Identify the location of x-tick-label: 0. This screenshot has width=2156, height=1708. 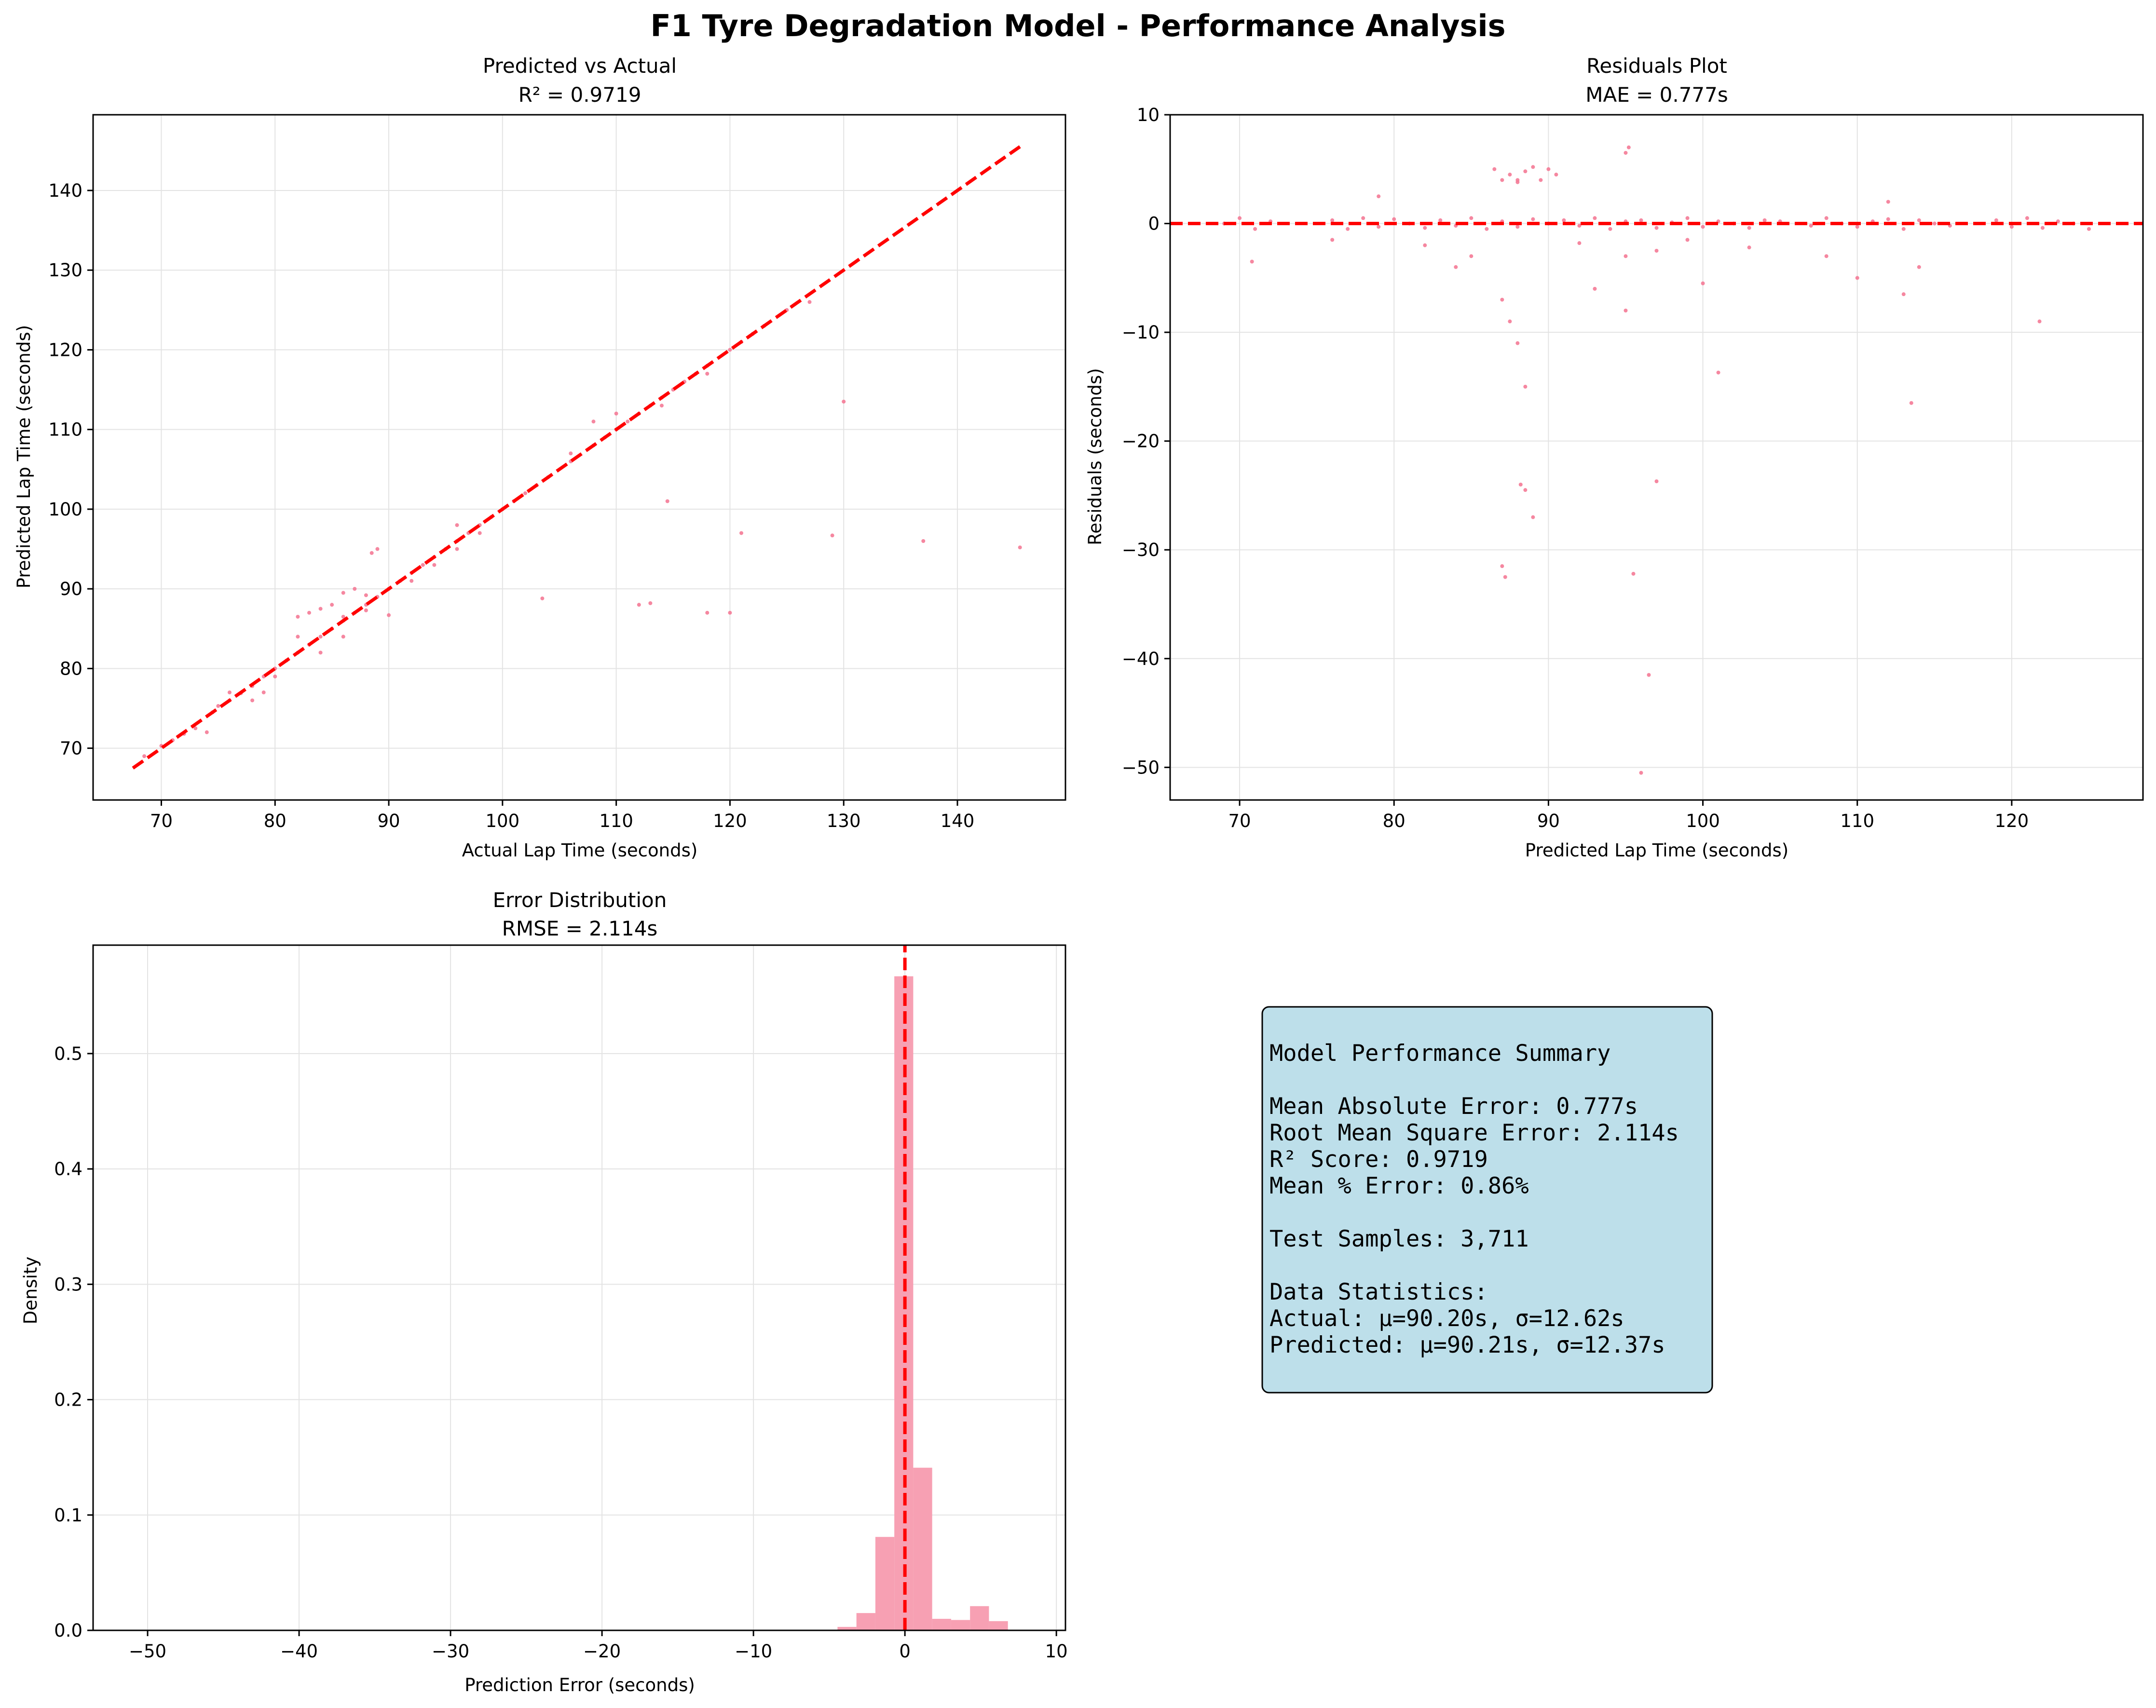
(905, 1651).